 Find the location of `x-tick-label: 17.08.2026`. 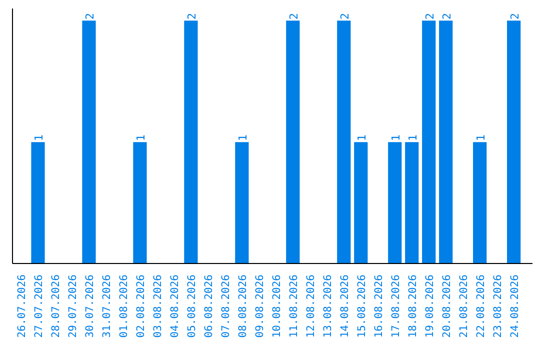

x-tick-label: 17.08.2026 is located at coordinates (396, 306).